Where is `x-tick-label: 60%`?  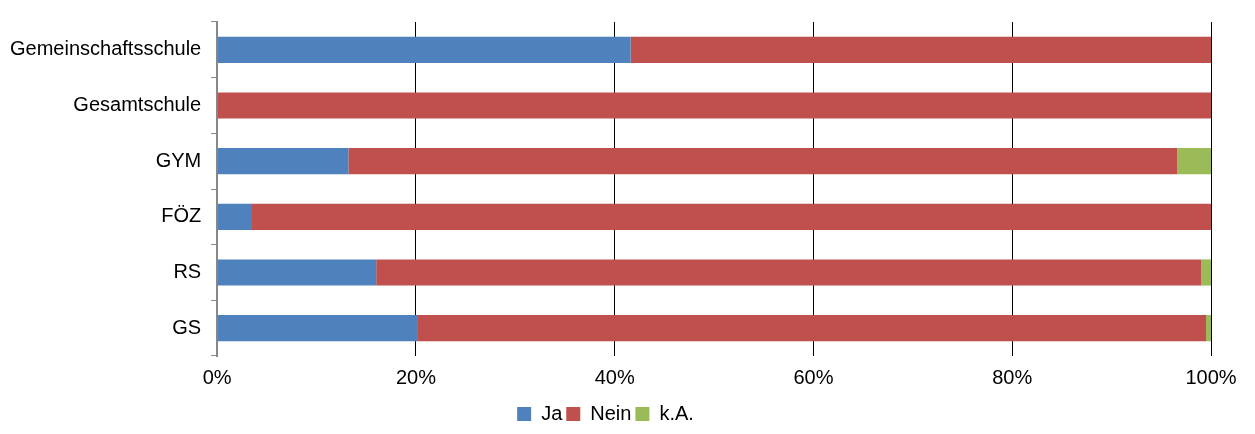
x-tick-label: 60% is located at coordinates (813, 376).